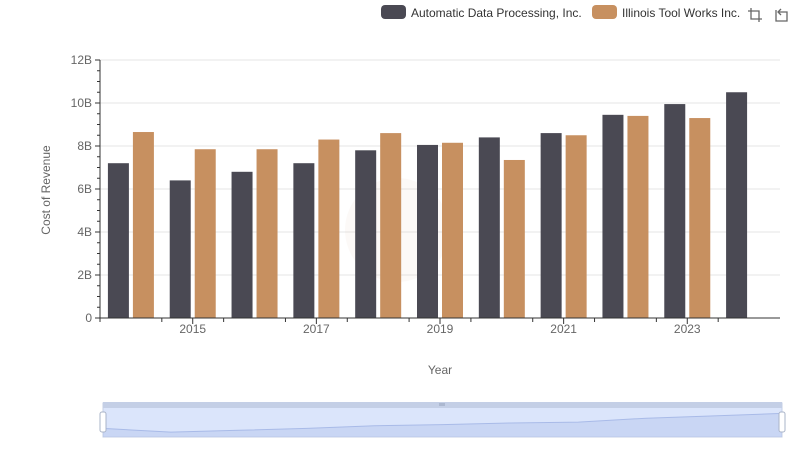 Image resolution: width=800 pixels, height=461 pixels. I want to click on legend-swatch-adp, so click(393, 12).